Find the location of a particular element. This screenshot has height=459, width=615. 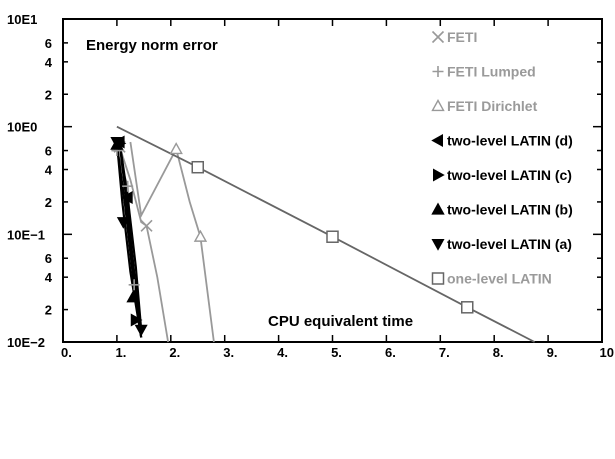

series-line-feti-dirichlet is located at coordinates (172, 242).